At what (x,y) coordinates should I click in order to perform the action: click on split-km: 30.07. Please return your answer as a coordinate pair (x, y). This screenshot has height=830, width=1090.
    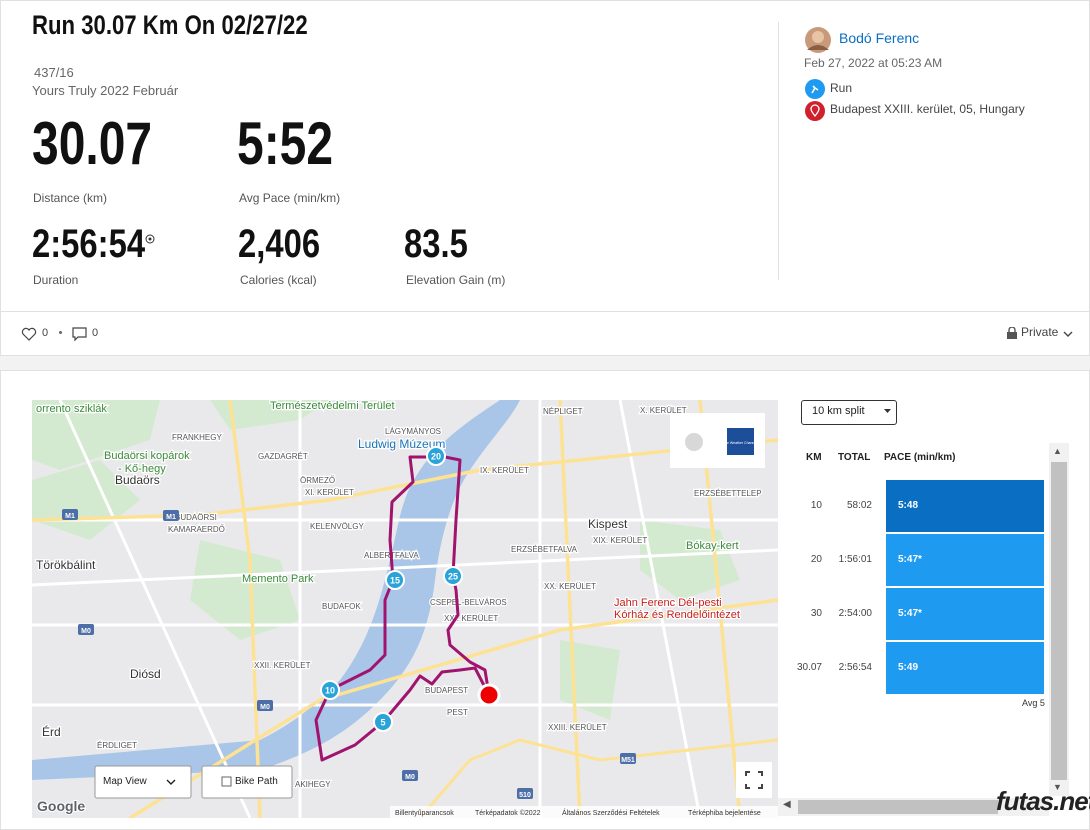
    Looking at the image, I should click on (809, 667).